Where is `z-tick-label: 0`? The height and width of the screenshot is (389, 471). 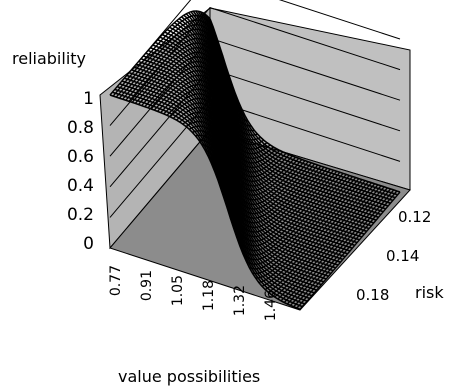 z-tick-label: 0 is located at coordinates (88, 244).